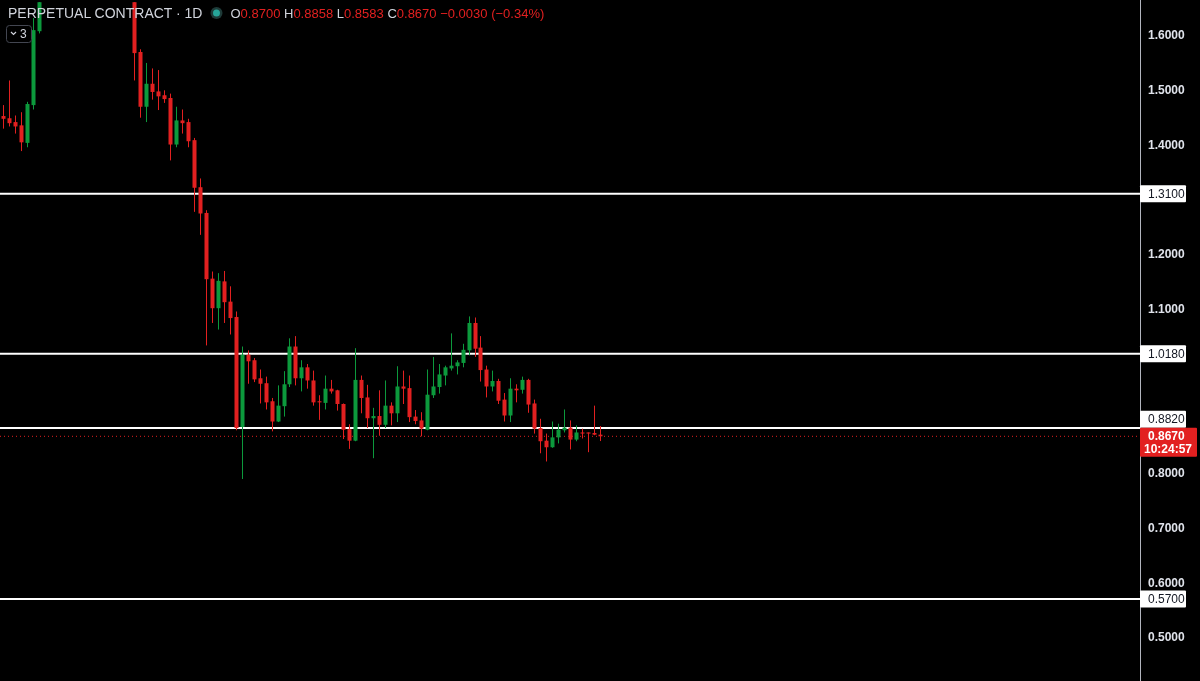  Describe the element at coordinates (1167, 599) in the screenshot. I see `ref-line-label: 0.5700` at that location.